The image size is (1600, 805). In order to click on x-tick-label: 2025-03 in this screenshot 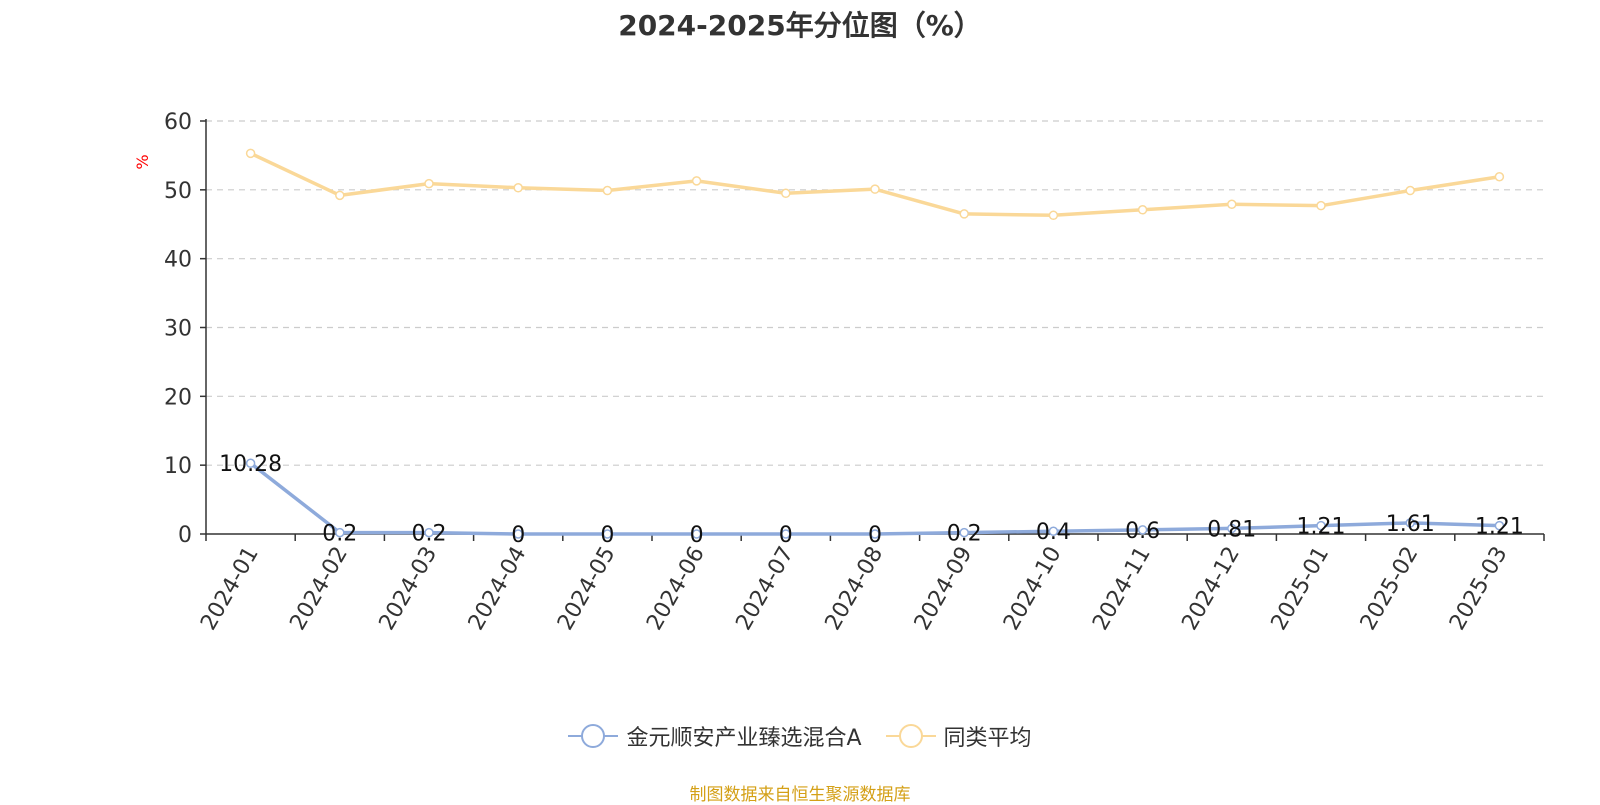, I will do `click(1479, 589)`.